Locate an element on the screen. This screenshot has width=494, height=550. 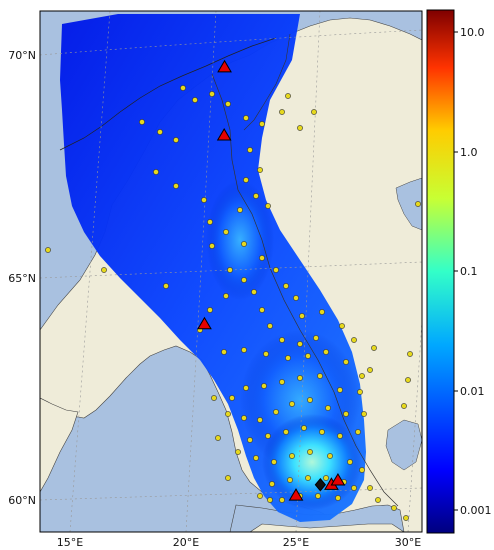
estonia-land is located at coordinates (327, 527).